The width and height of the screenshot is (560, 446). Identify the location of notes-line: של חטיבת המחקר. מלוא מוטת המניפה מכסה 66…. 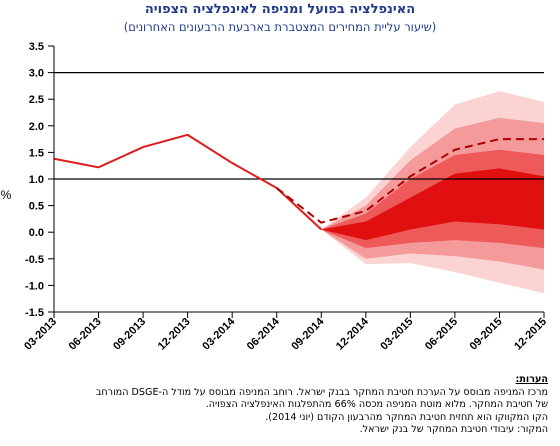
(376, 405).